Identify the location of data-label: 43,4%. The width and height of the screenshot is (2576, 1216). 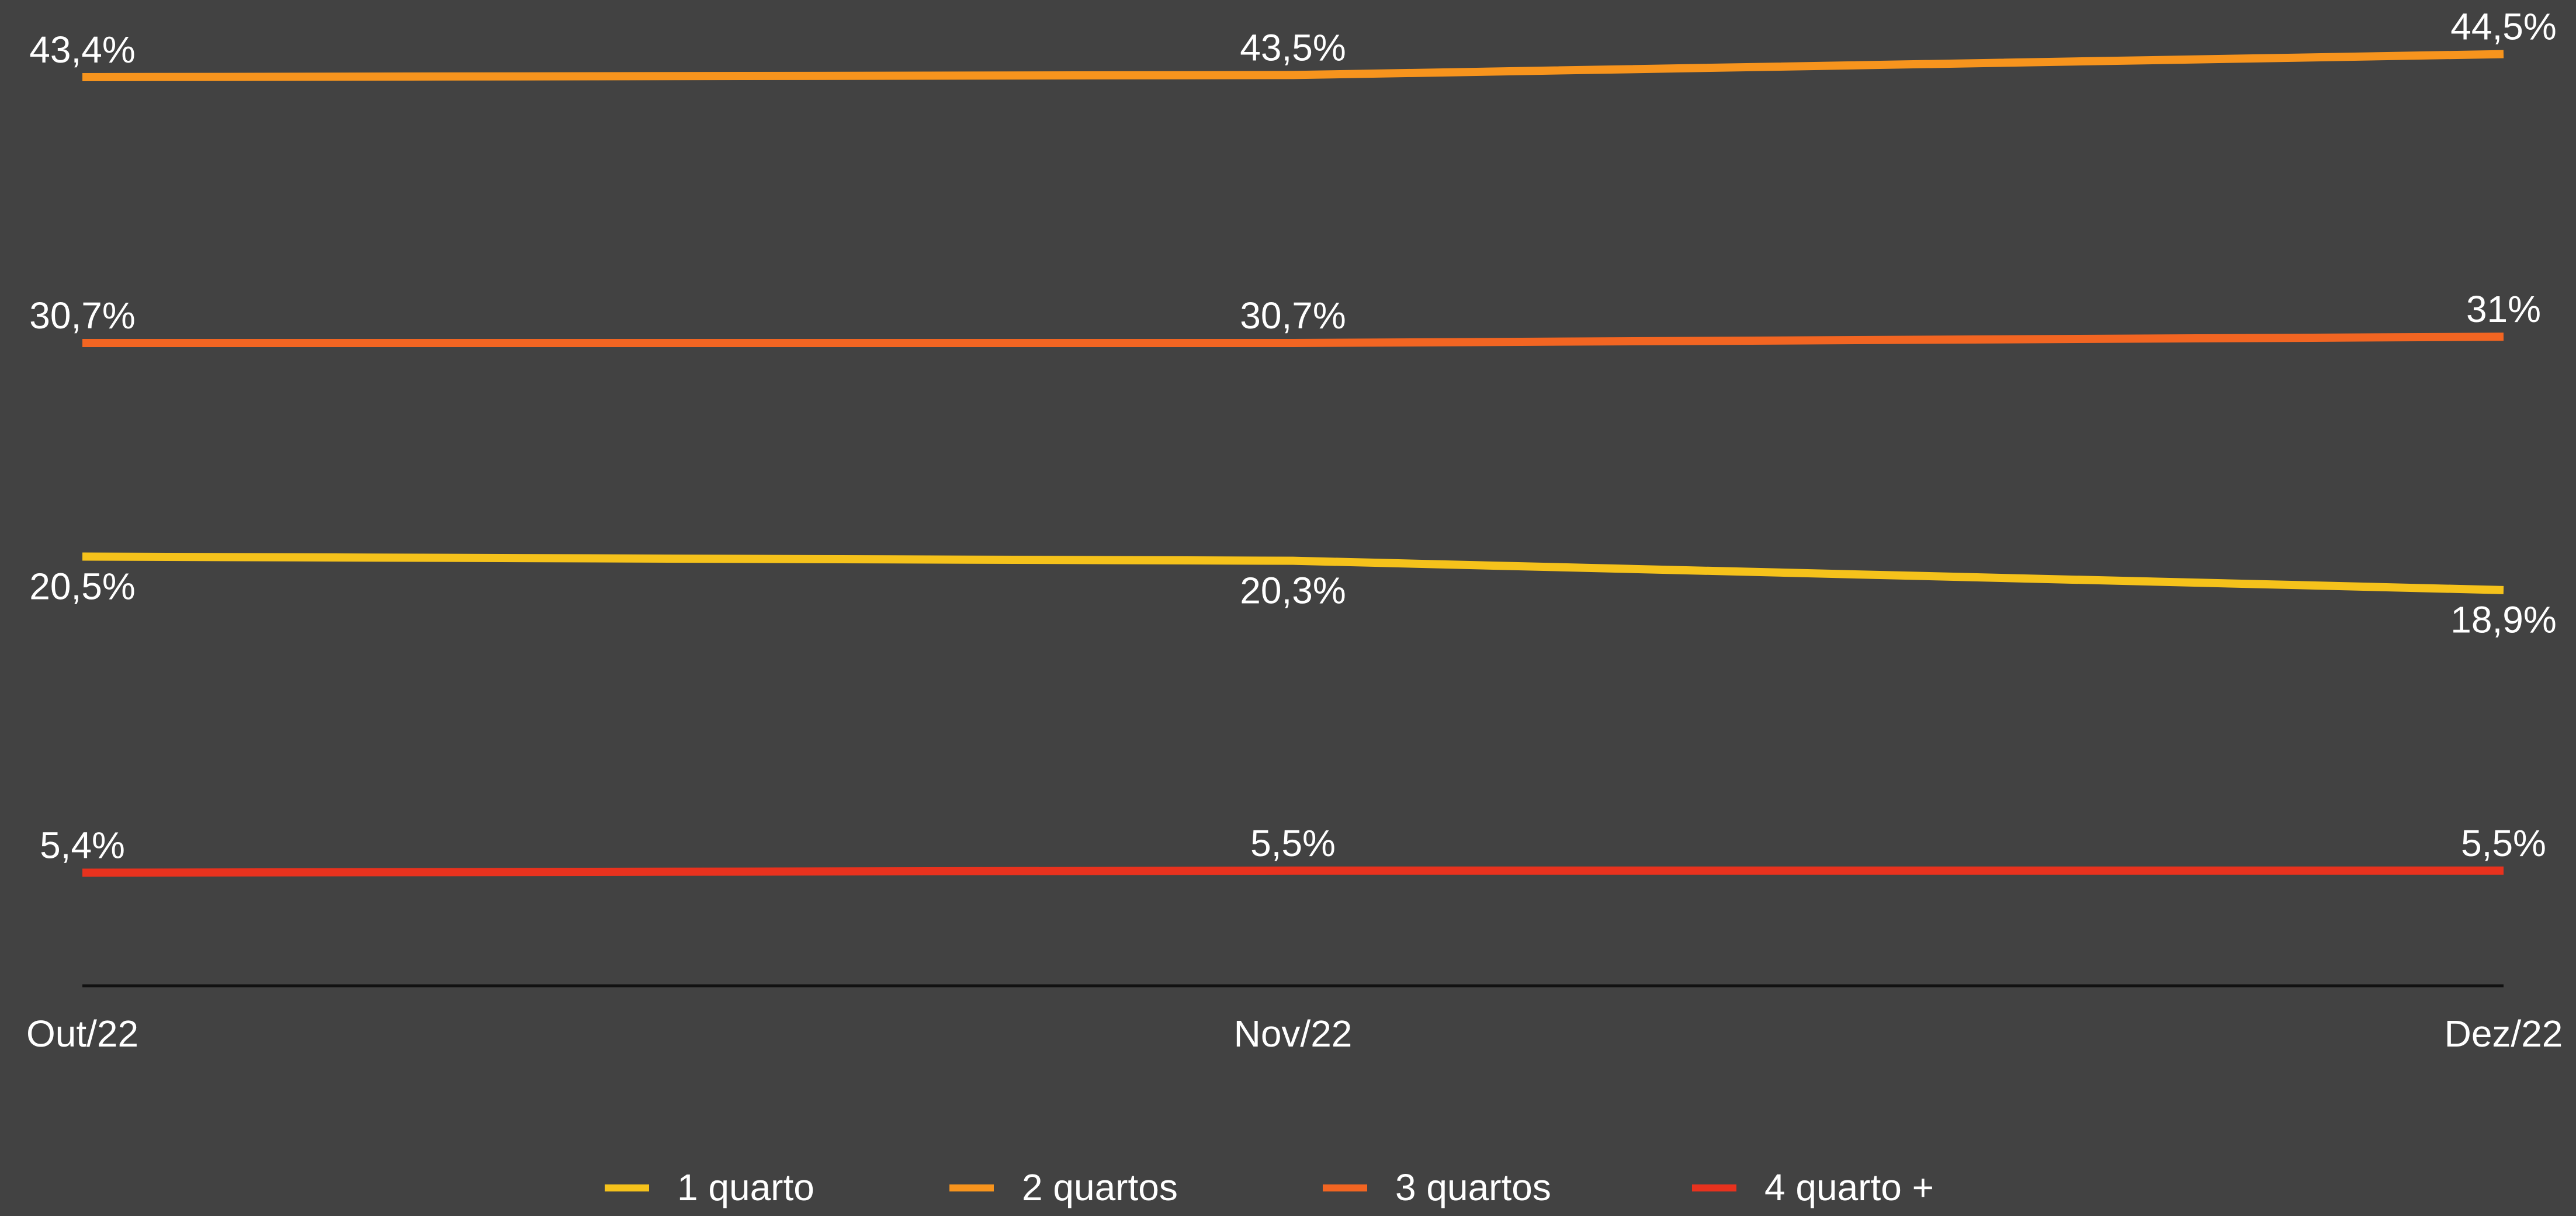
(82, 50).